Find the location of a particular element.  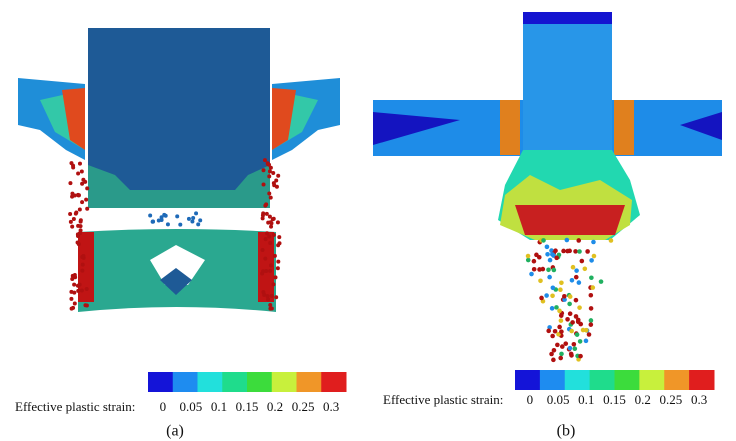

panel-label: (b) is located at coordinates (566, 431).